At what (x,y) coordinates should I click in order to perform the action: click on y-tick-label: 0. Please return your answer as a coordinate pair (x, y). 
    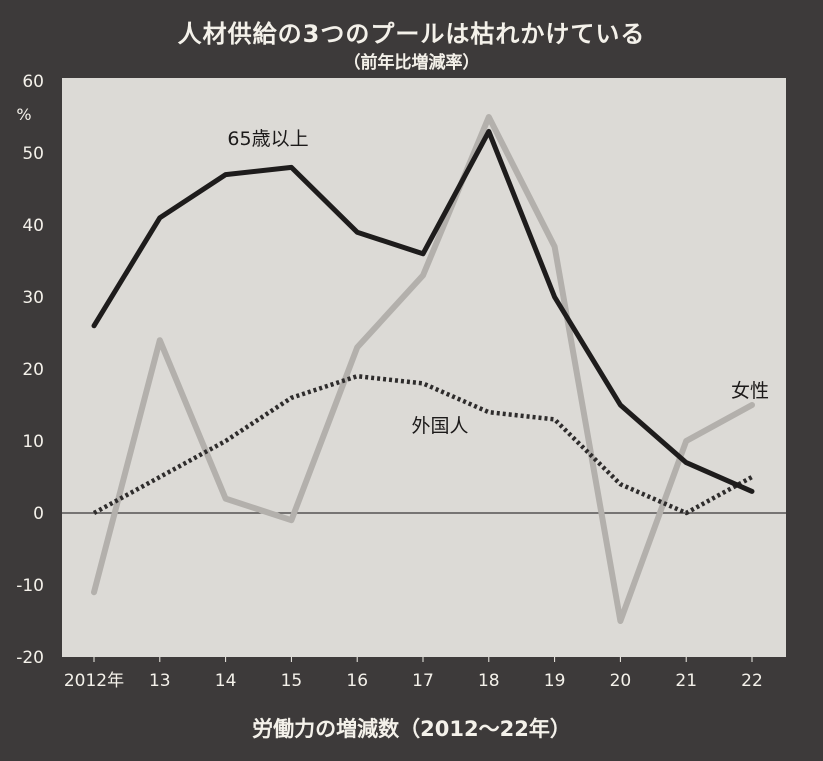
    Looking at the image, I should click on (38, 514).